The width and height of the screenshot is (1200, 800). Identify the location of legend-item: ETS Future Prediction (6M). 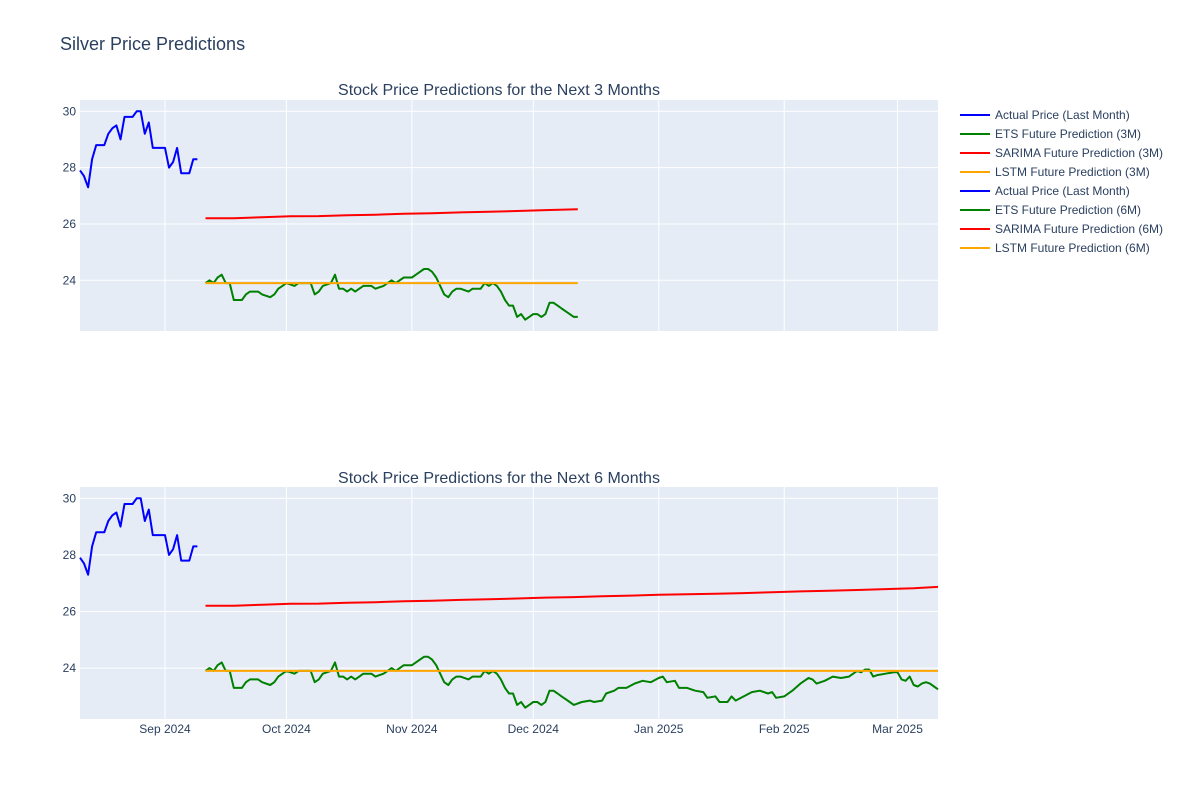
(1050, 210).